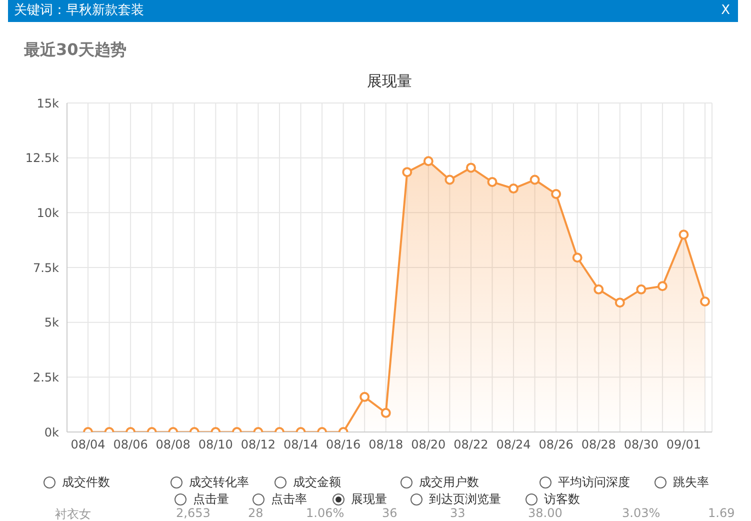  I want to click on y-tick-label: 7.5k, so click(46, 267).